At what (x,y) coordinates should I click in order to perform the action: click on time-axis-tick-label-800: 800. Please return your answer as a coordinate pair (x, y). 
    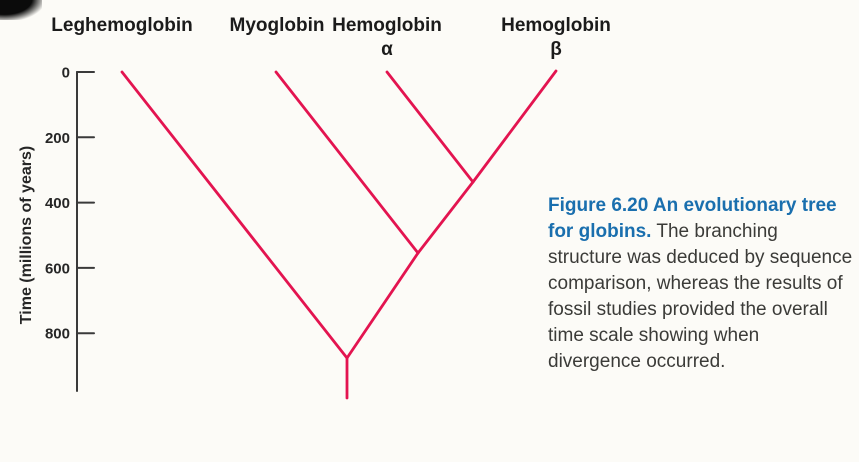
    Looking at the image, I should click on (57, 334).